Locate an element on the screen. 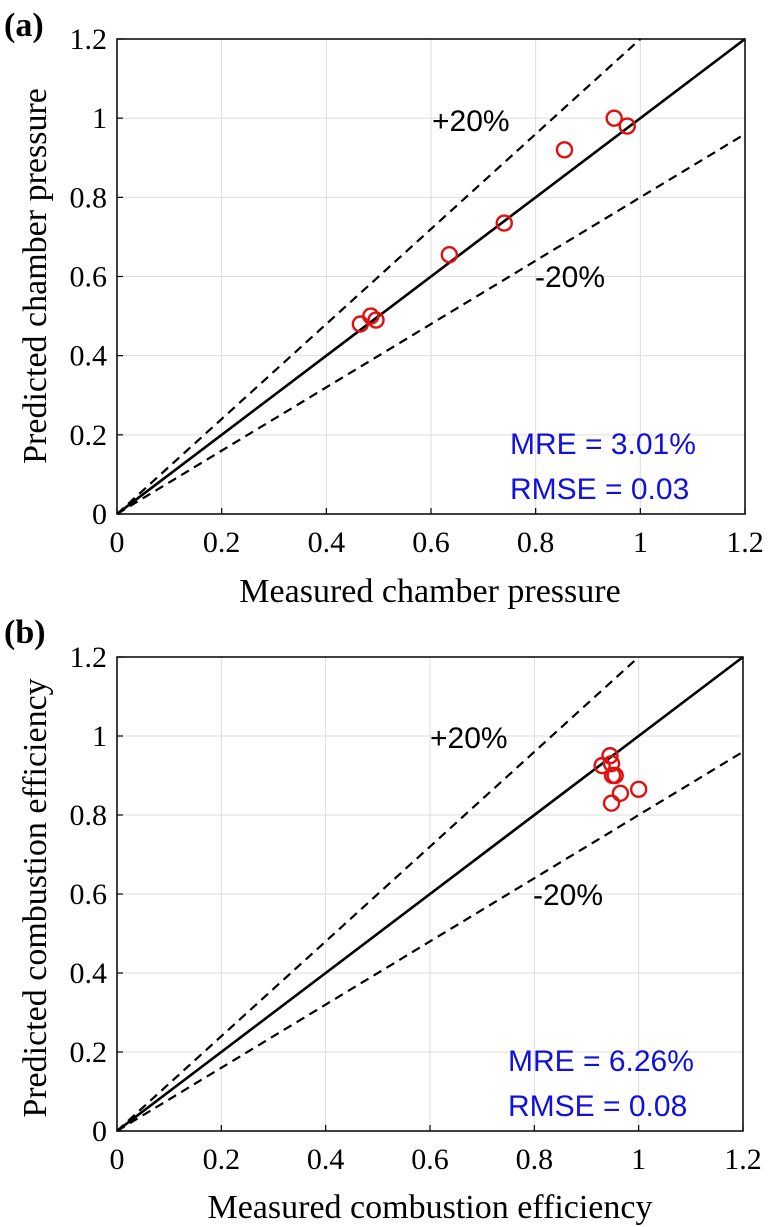  x-axis-label-a: Measured chamber pressure is located at coordinates (429, 591).